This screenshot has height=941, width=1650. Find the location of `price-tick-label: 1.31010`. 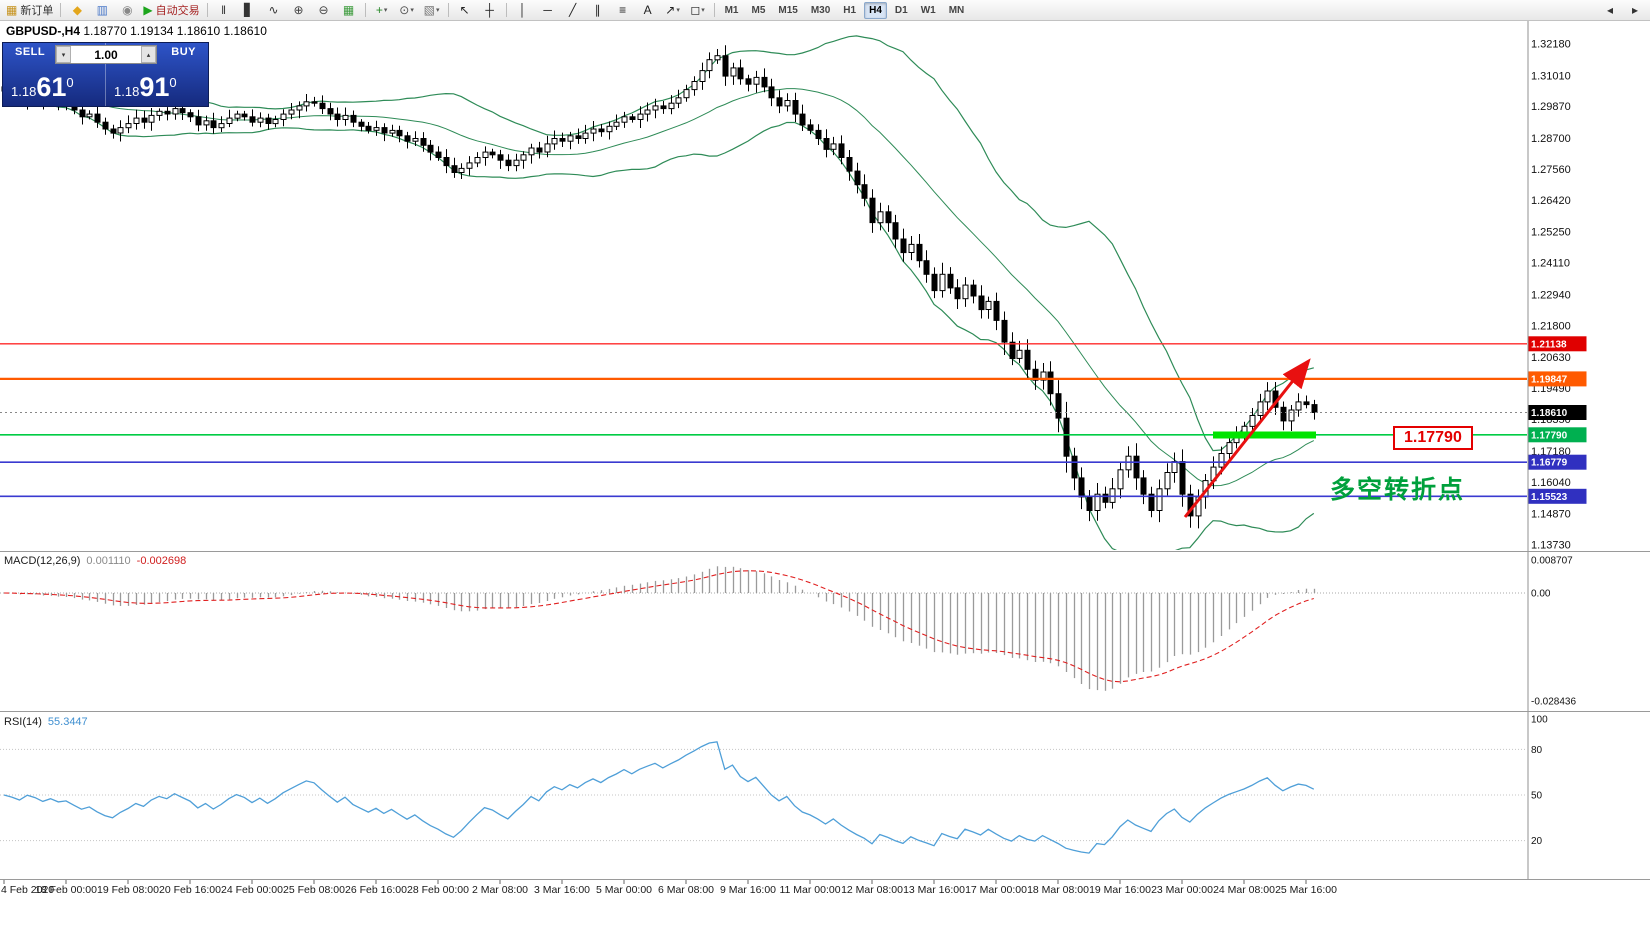

price-tick-label: 1.31010 is located at coordinates (1551, 76).